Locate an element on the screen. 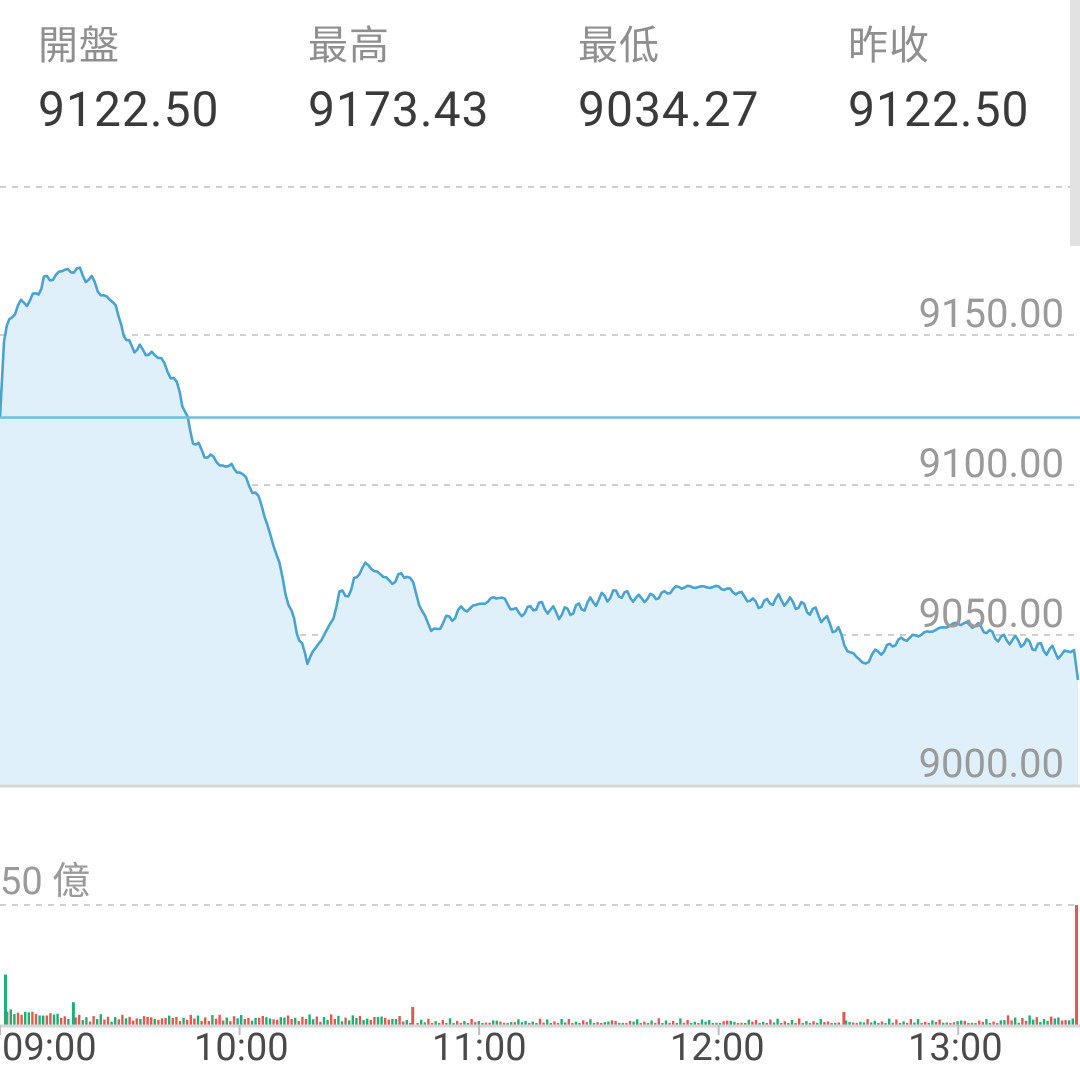 This screenshot has width=1080, height=1072. open-label: 開盤 is located at coordinates (79, 45).